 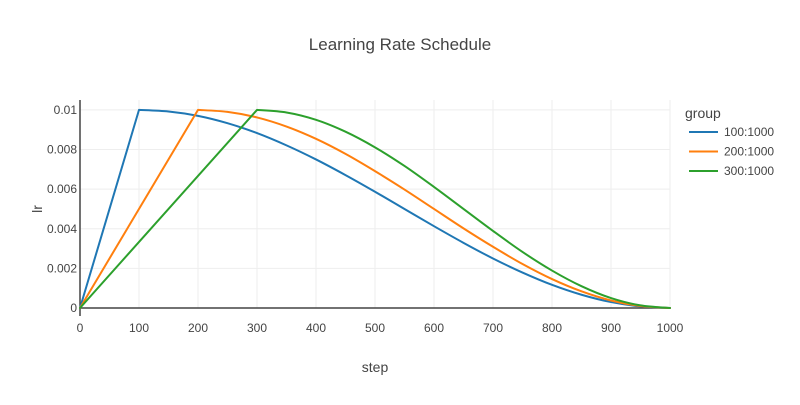 I want to click on x-tick-label: 100, so click(x=139, y=328).